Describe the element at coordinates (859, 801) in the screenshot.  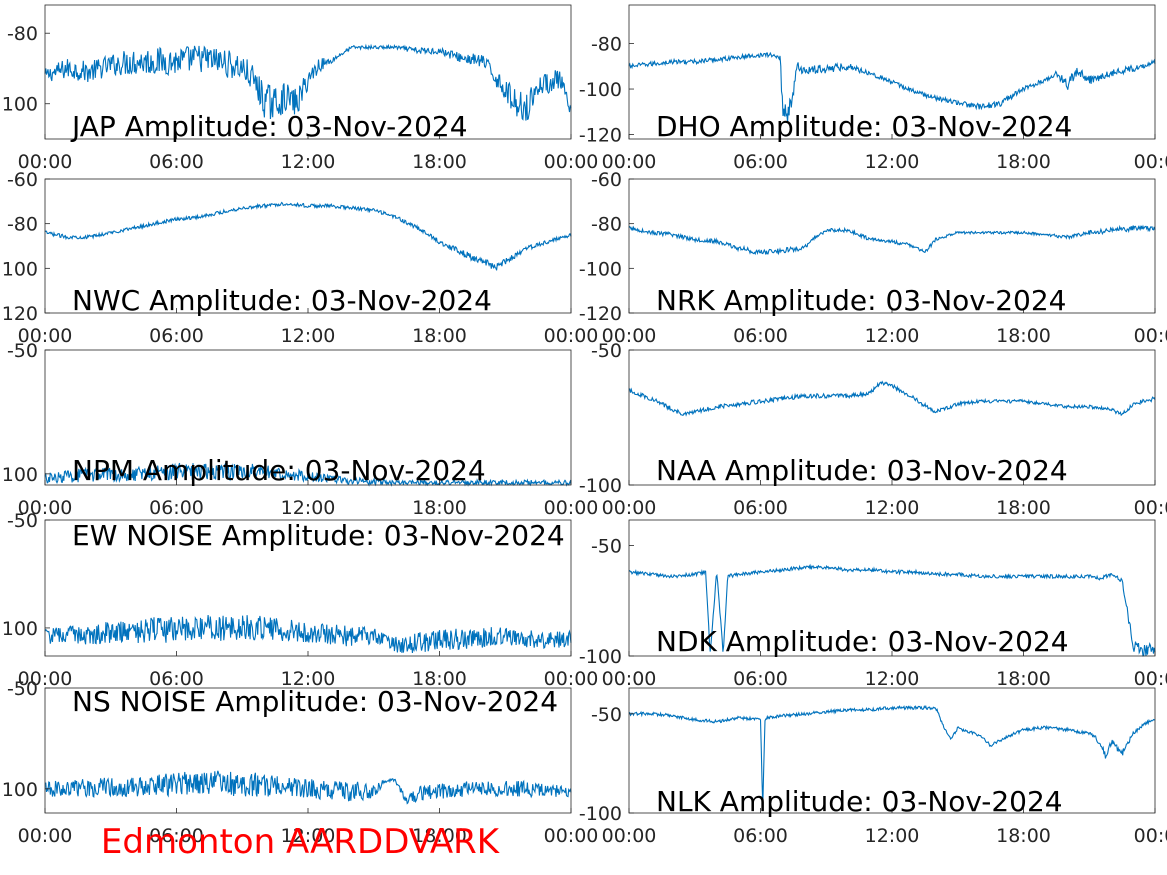
I see `chart-title: NLK Amplitude: 03-Nov-2024` at that location.